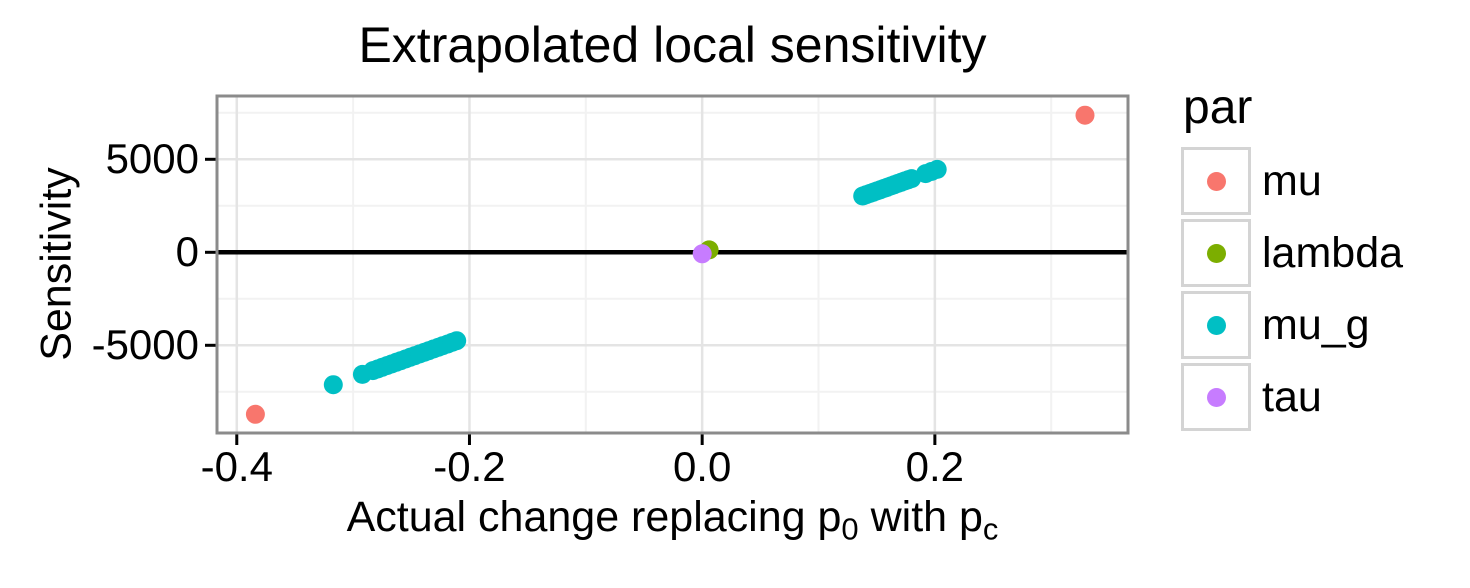 This screenshot has width=1470, height=588. I want to click on legend: par mu lambda mu_g tau, so click(1292, 258).